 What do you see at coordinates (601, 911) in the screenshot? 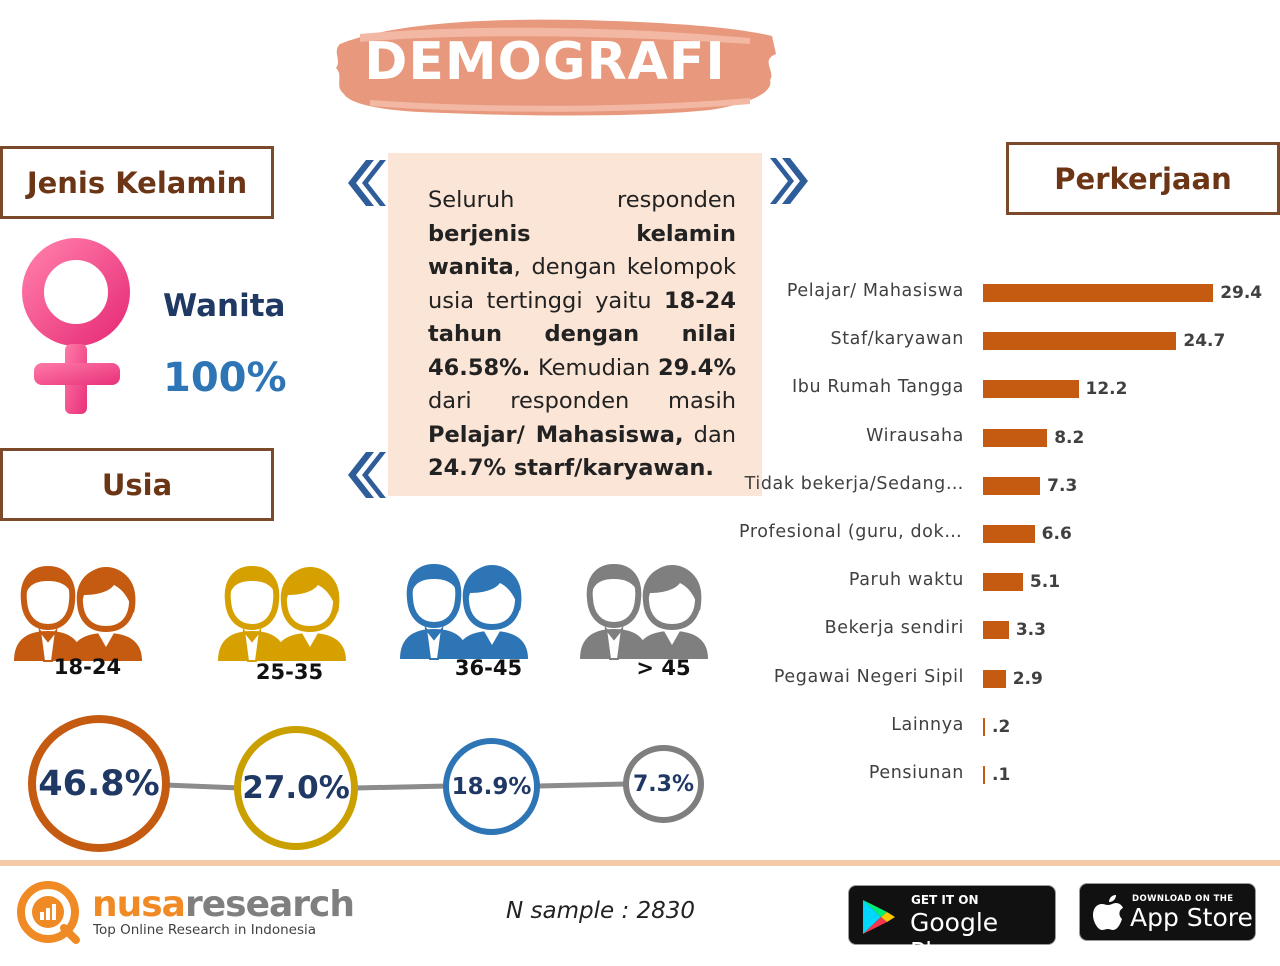
I see `n-sample: N sample : 2830` at bounding box center [601, 911].